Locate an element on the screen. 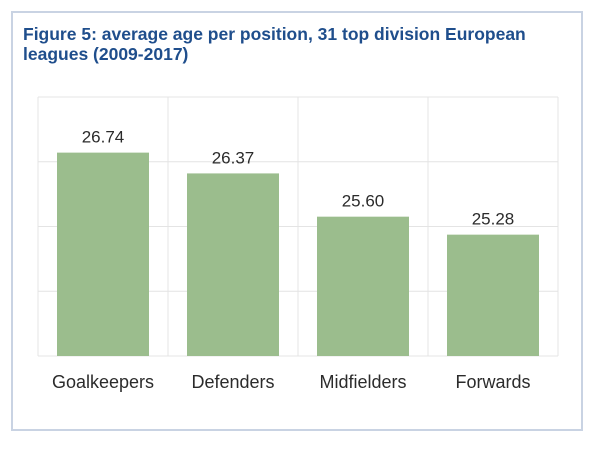 Image resolution: width=602 pixels, height=454 pixels. data-label: 26.37 is located at coordinates (233, 157).